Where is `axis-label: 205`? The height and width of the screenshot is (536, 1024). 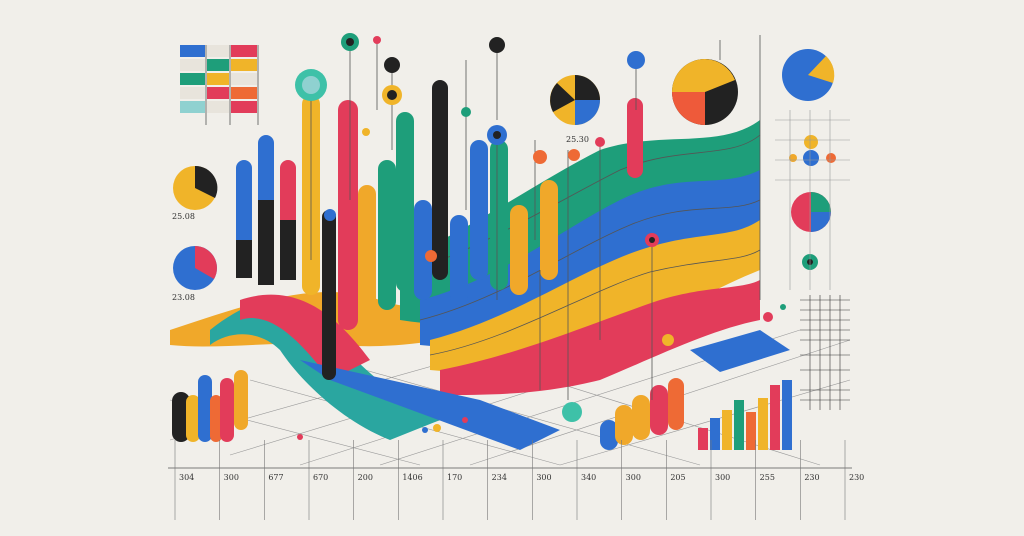 axis-label: 205 is located at coordinates (677, 477).